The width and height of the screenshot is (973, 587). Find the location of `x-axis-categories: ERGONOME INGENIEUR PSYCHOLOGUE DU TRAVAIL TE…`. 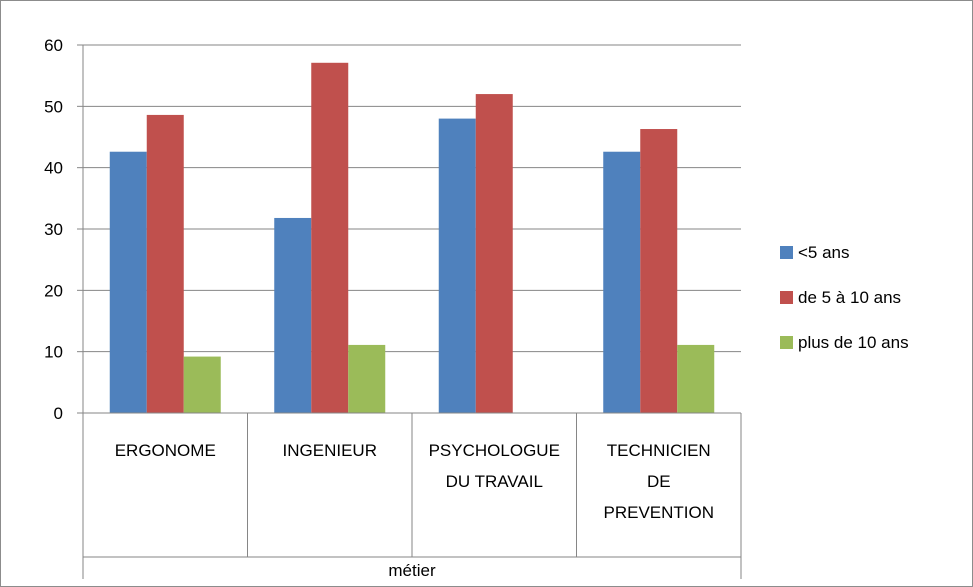

x-axis-categories: ERGONOME INGENIEUR PSYCHOLOGUE DU TRAVAIL TE… is located at coordinates (414, 481).